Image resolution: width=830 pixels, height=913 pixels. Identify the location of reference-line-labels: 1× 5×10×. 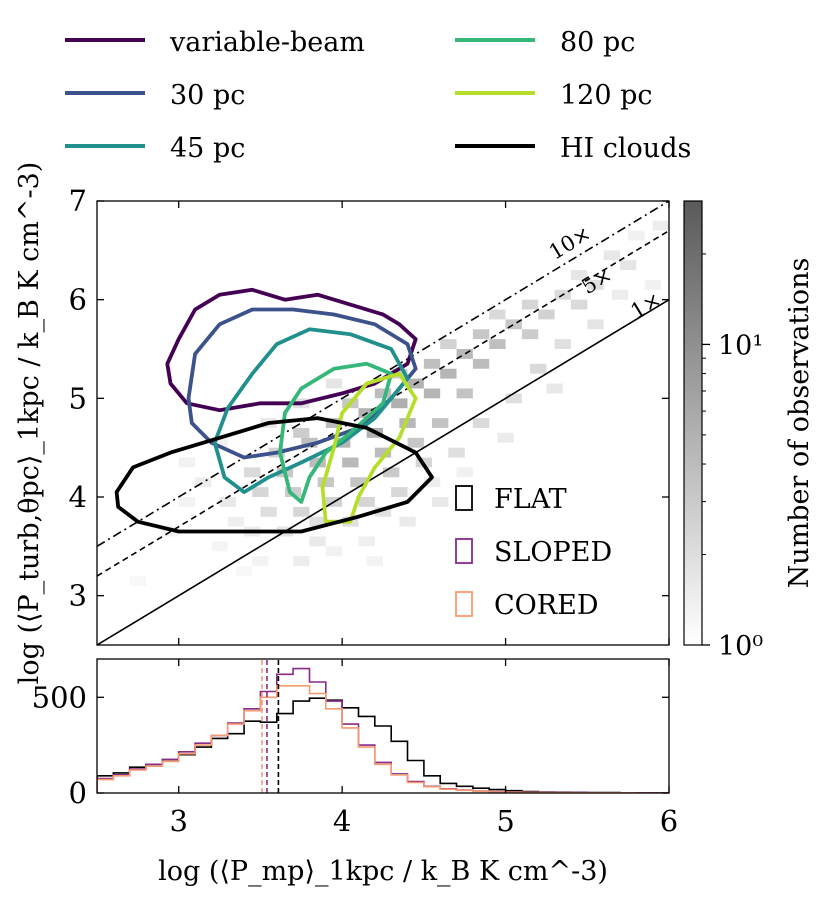
(605, 272).